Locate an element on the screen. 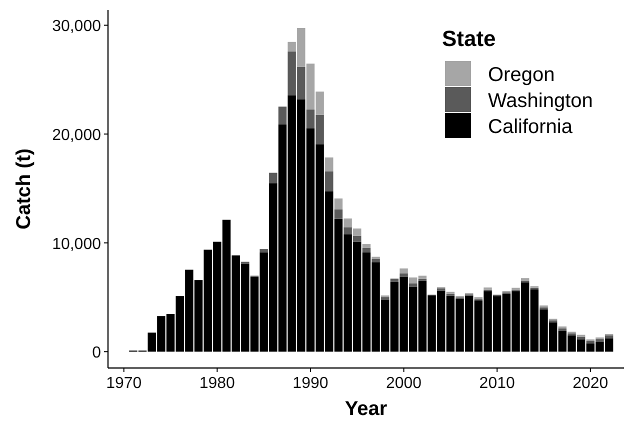  y-tick-label: 0 is located at coordinates (97, 353).